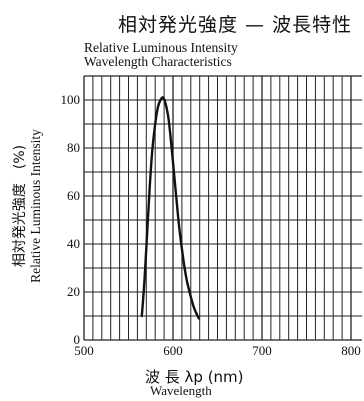 This screenshot has width=364, height=401. Describe the element at coordinates (71, 99) in the screenshot. I see `y-tick-label: 100` at that location.